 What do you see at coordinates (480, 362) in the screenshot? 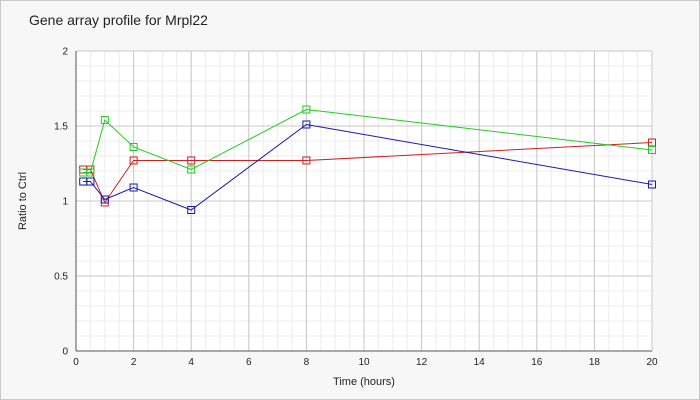
I see `x-tick-label: 14` at bounding box center [480, 362].